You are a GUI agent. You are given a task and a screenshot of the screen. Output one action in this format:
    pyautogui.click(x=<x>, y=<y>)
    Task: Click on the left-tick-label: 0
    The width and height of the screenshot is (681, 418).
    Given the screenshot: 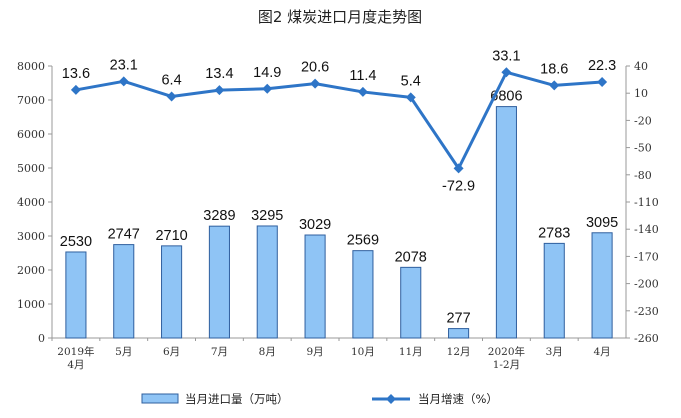 What is the action you would take?
    pyautogui.click(x=41, y=338)
    